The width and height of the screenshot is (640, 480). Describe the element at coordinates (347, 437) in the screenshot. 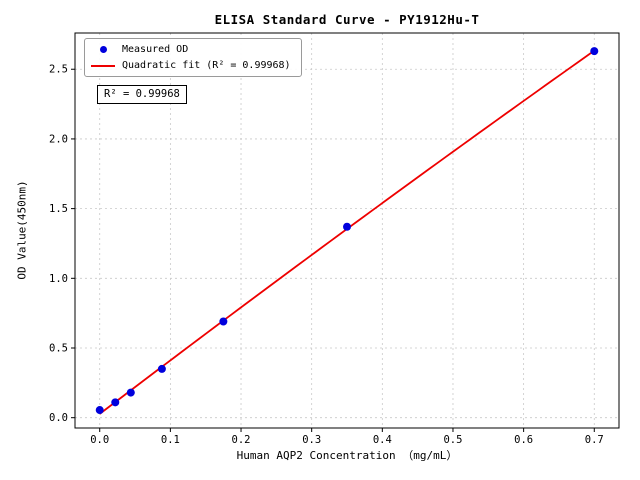

I see `x-axis-ticks: 0.0 0.1 0.2 0.3 0.4 0.5 0.6 0.7` at that location.